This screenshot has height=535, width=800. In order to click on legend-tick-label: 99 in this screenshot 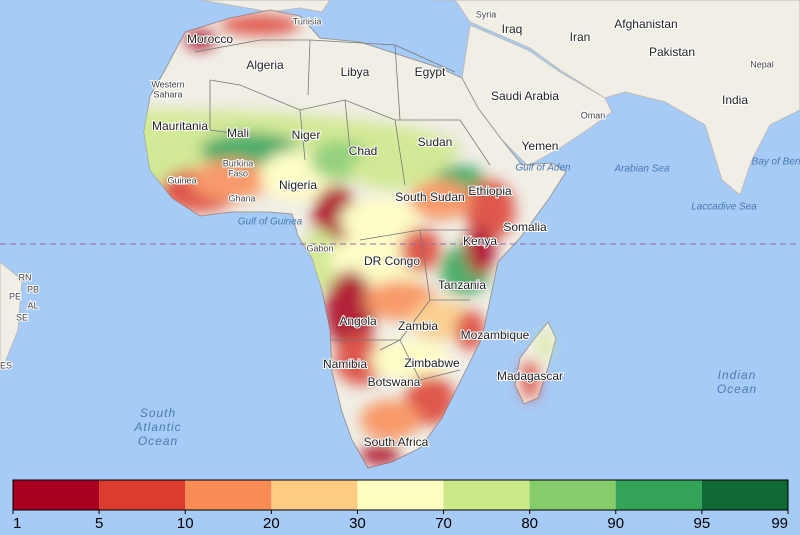, I will do `click(779, 523)`.